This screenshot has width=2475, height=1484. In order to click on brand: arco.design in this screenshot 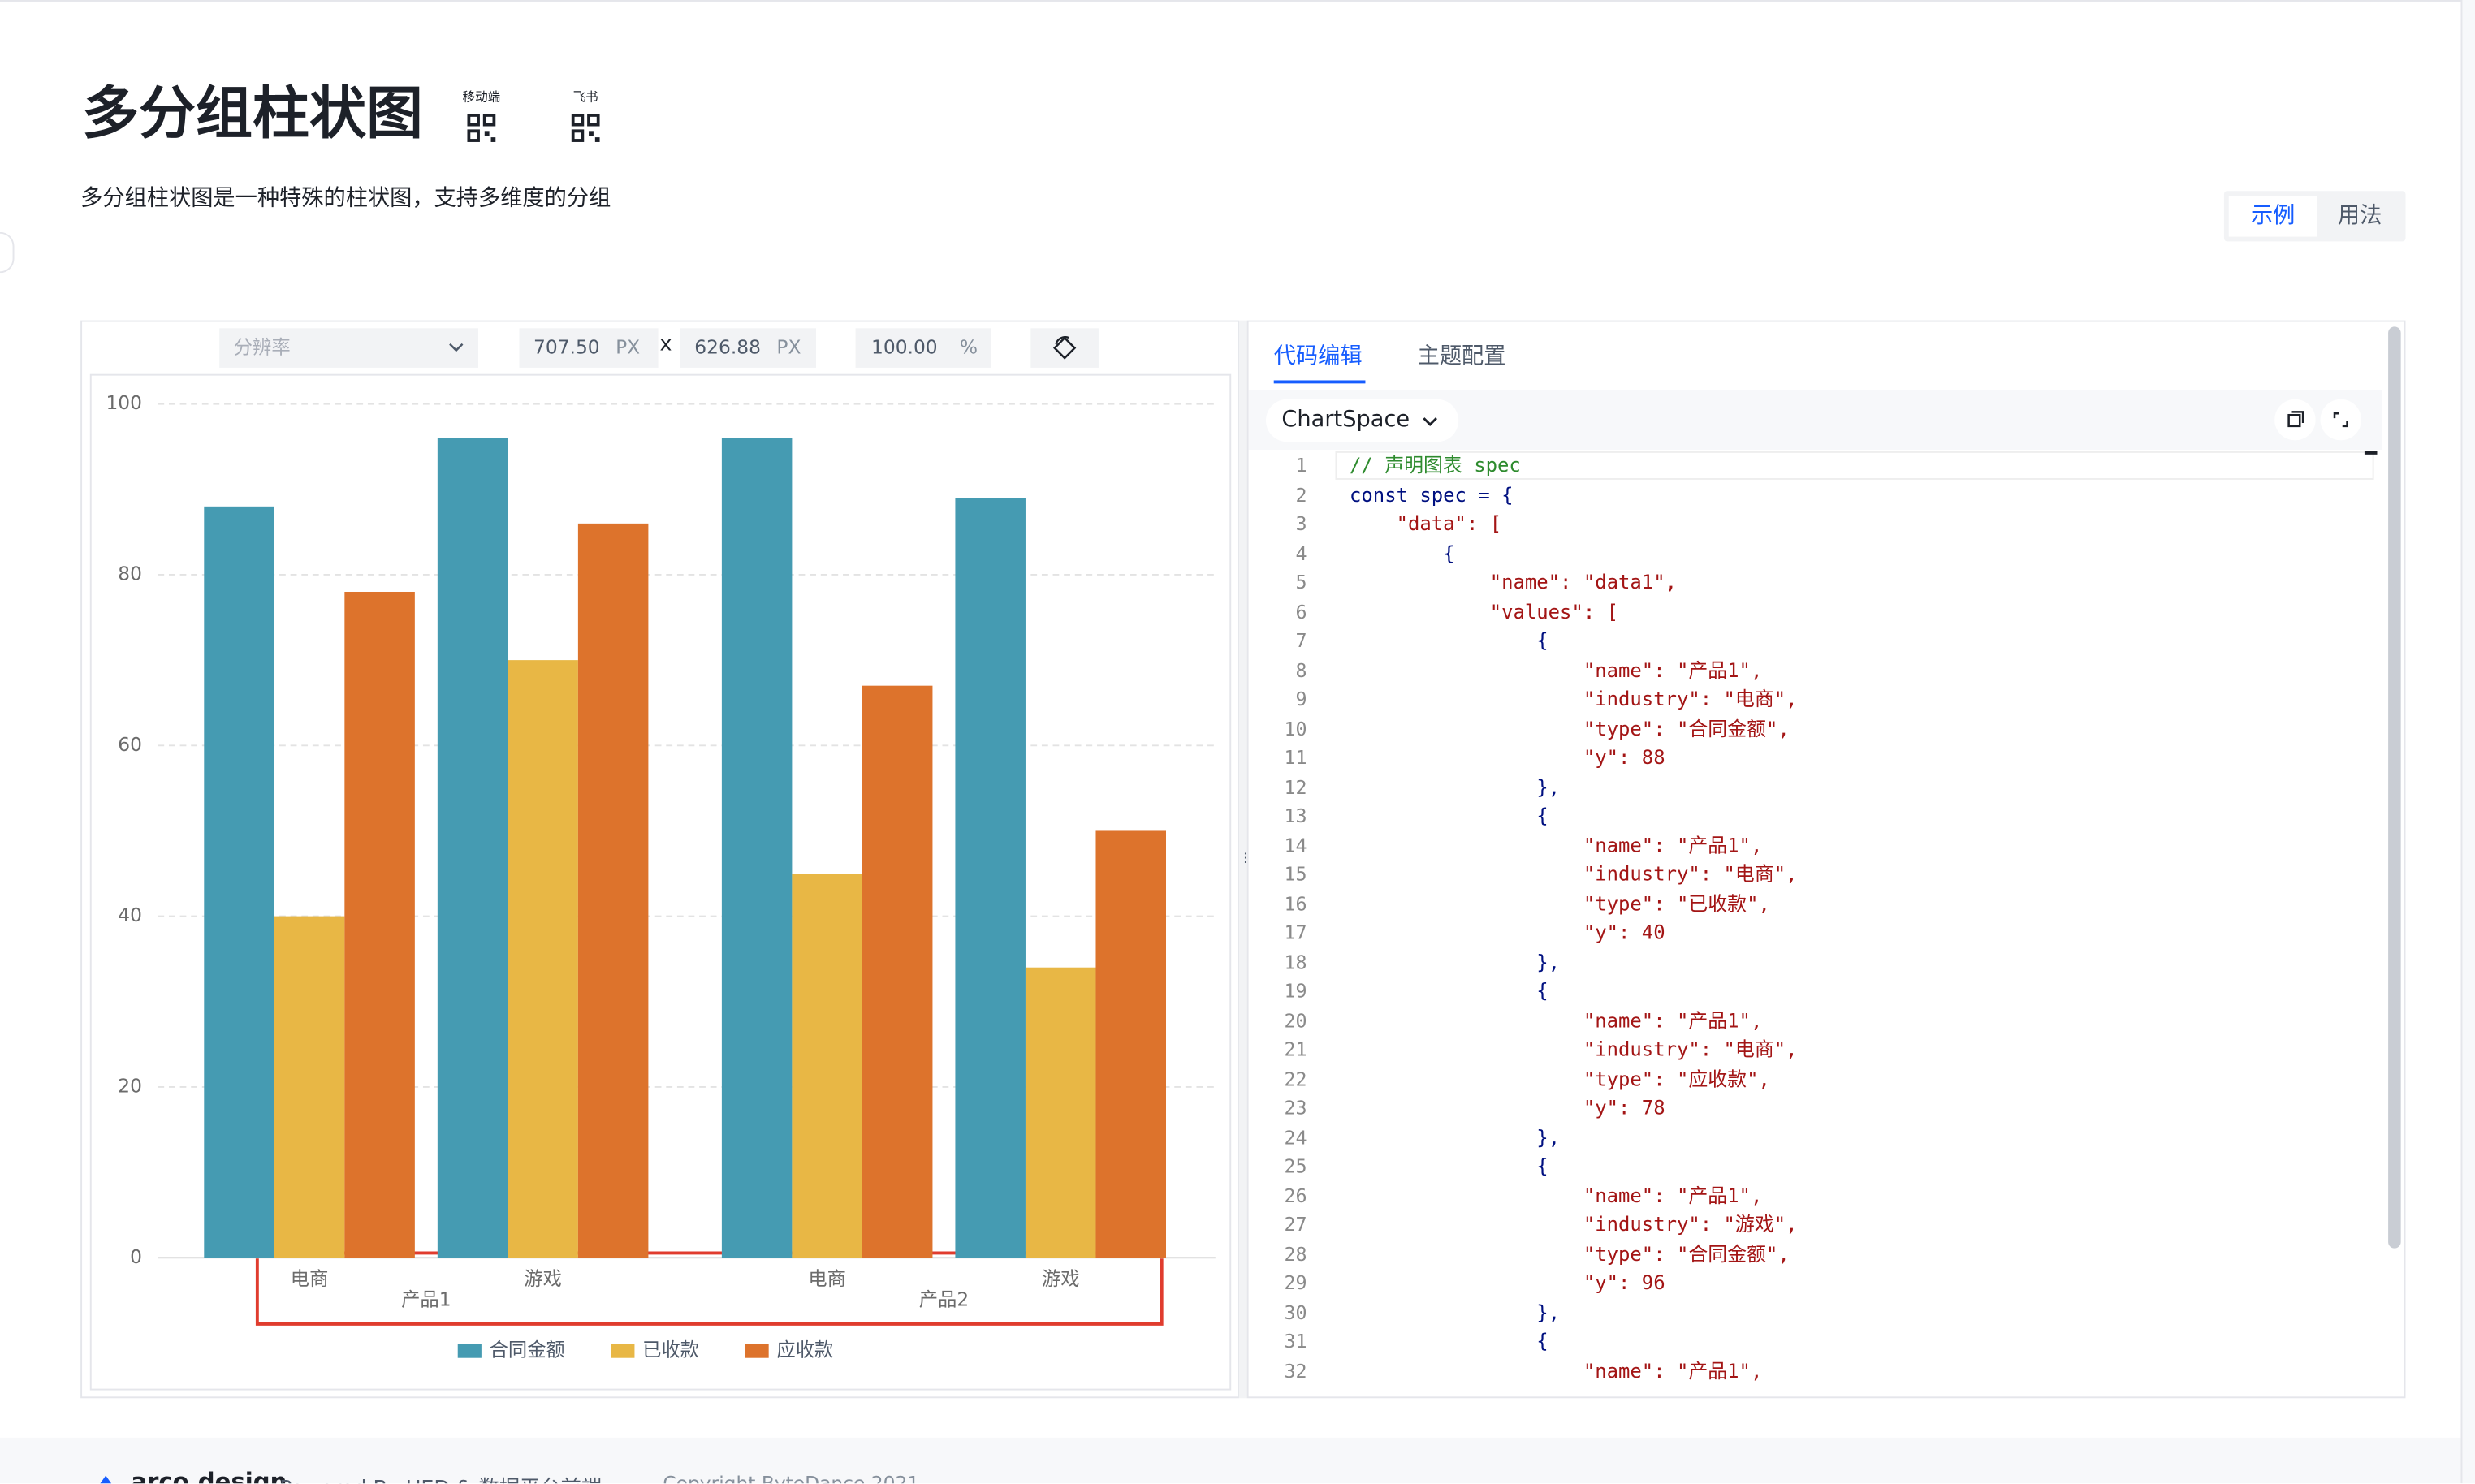, I will do `click(209, 1475)`.